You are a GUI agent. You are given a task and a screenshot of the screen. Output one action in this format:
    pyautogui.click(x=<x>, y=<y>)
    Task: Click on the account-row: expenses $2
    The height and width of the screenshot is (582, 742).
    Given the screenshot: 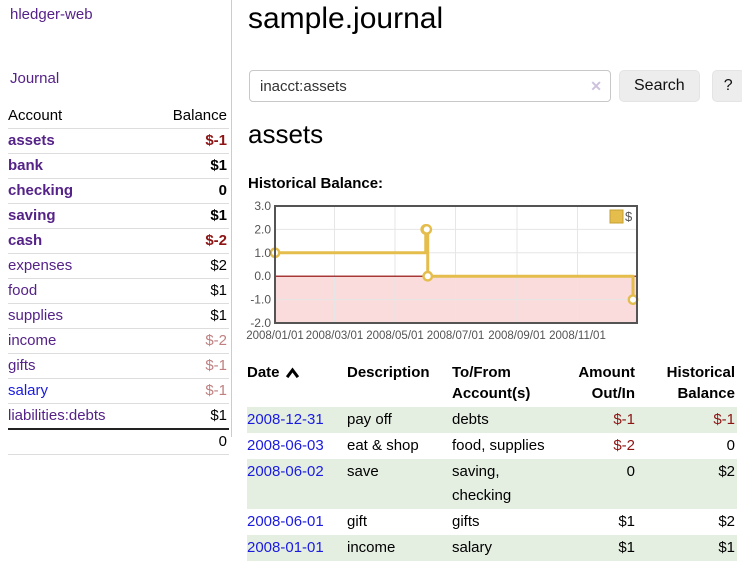 What is the action you would take?
    pyautogui.click(x=118, y=266)
    